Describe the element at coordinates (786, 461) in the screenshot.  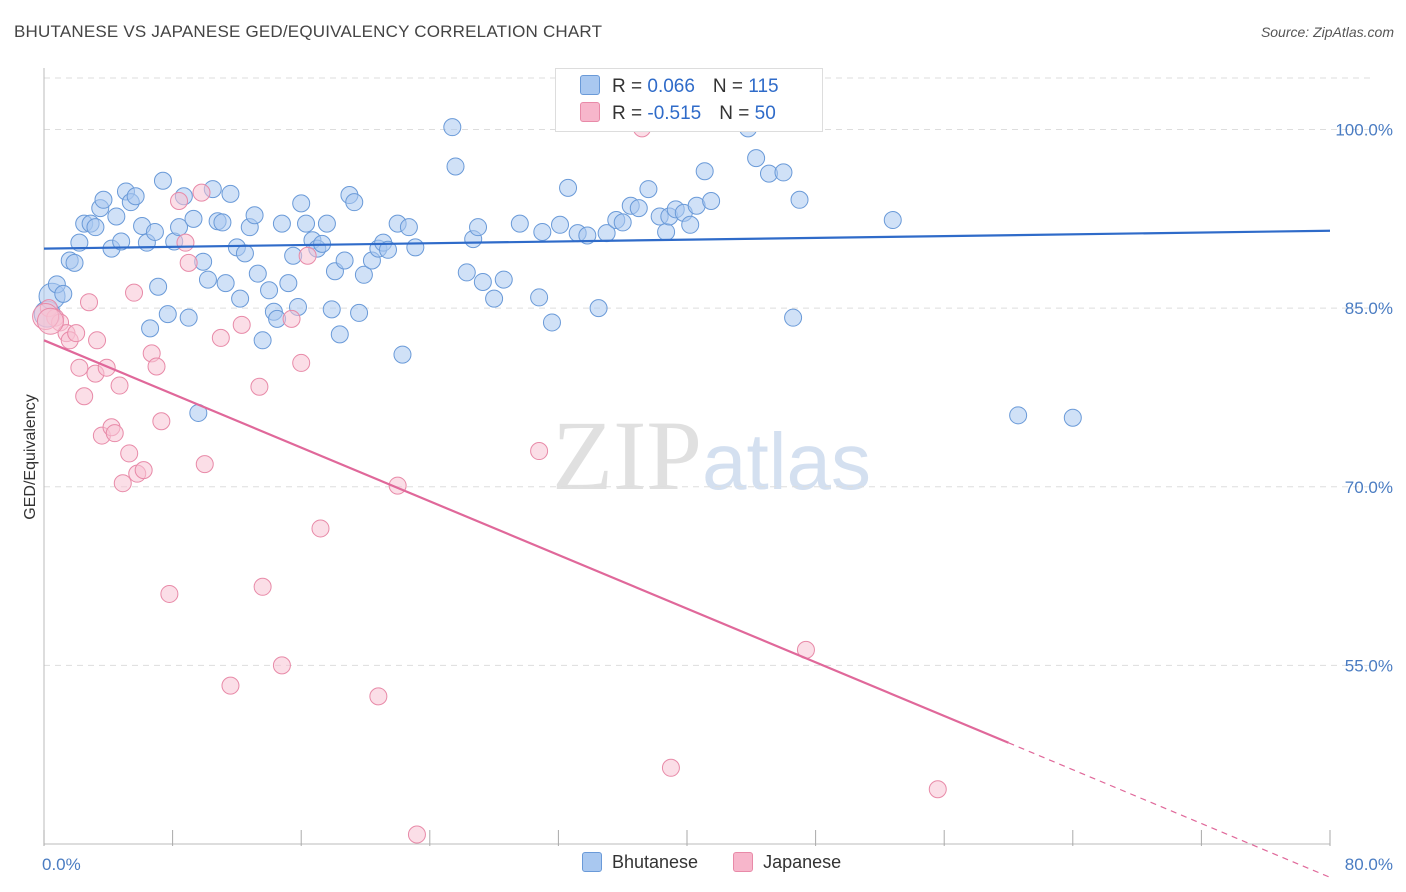
I see `watermark-sub: atlas` at that location.